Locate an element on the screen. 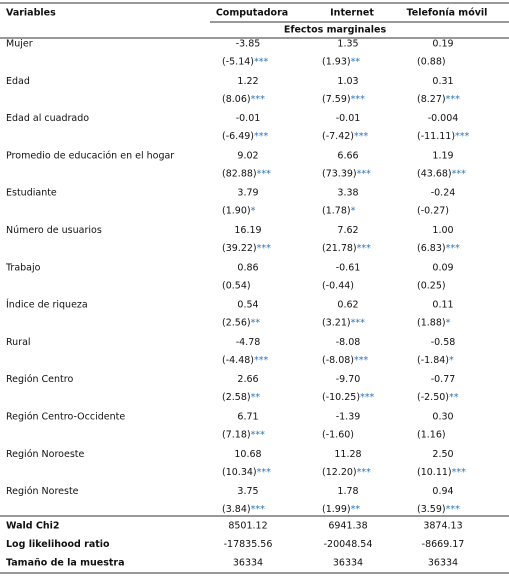 The height and width of the screenshot is (583, 509). t-value: (10.34) is located at coordinates (239, 471).